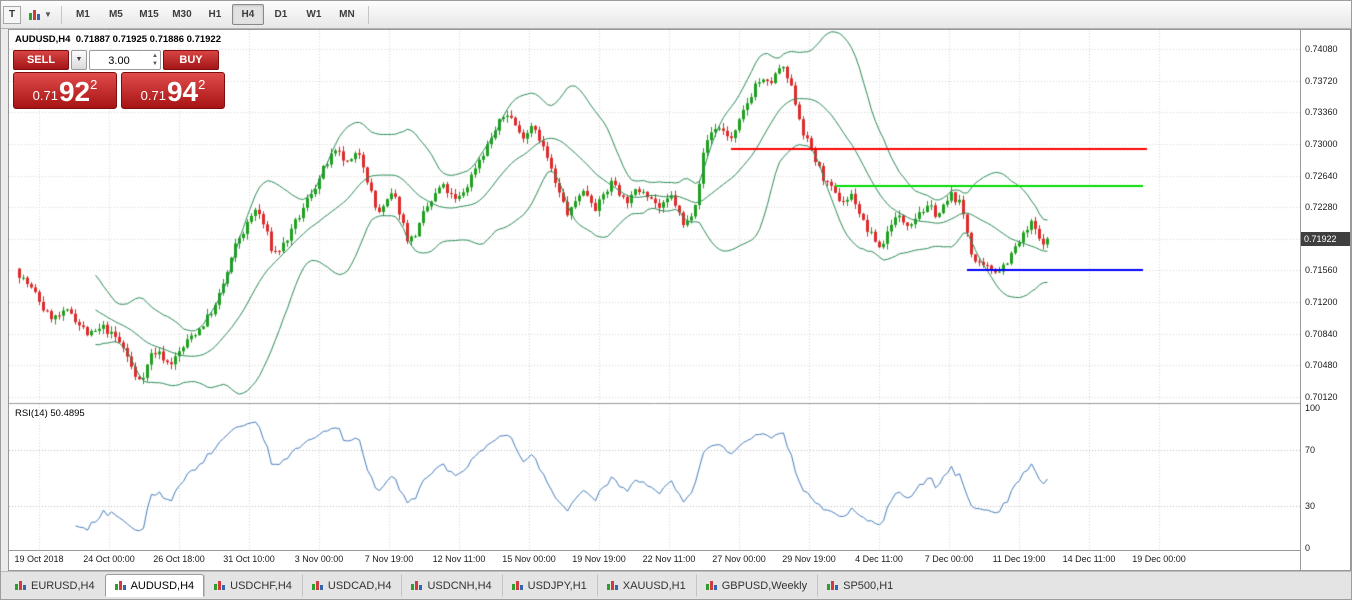 The image size is (1352, 600). I want to click on tab-label: USDCHF,H4, so click(261, 585).